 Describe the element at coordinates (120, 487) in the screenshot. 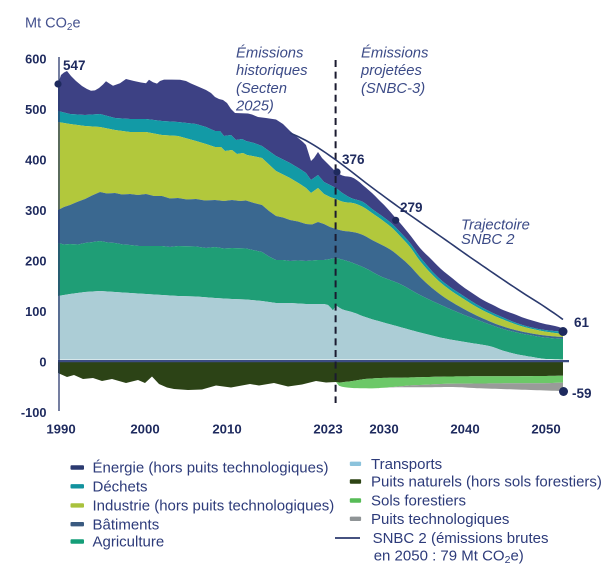

I see `svg-text: Déchets` at that location.